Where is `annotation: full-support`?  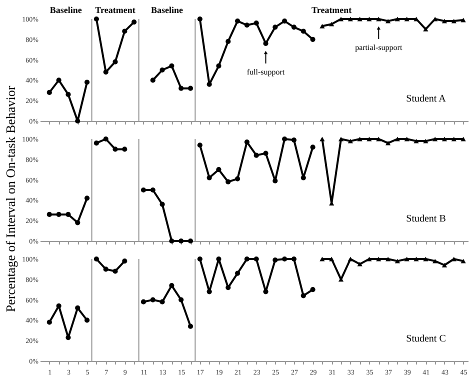
annotation: full-support is located at coordinates (266, 71).